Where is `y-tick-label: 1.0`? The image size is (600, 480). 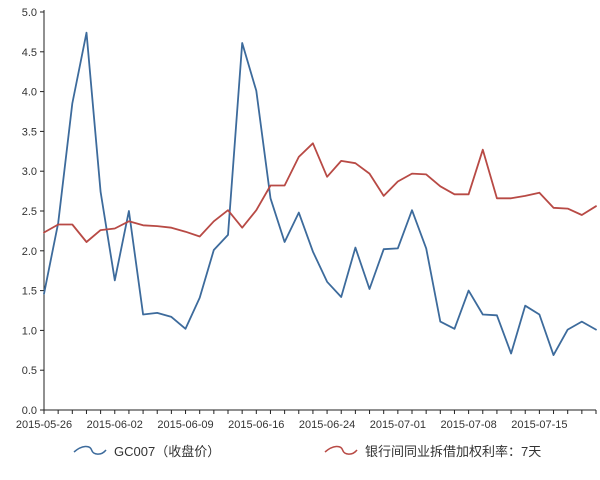
y-tick-label: 1.0 is located at coordinates (29, 331).